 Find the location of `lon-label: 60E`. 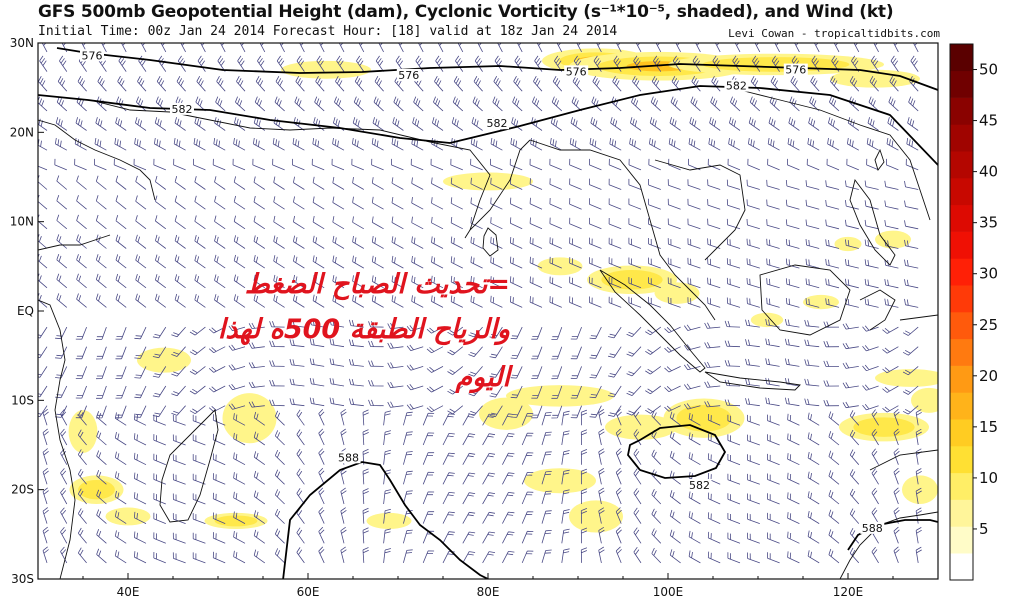

lon-label: 60E is located at coordinates (308, 592).